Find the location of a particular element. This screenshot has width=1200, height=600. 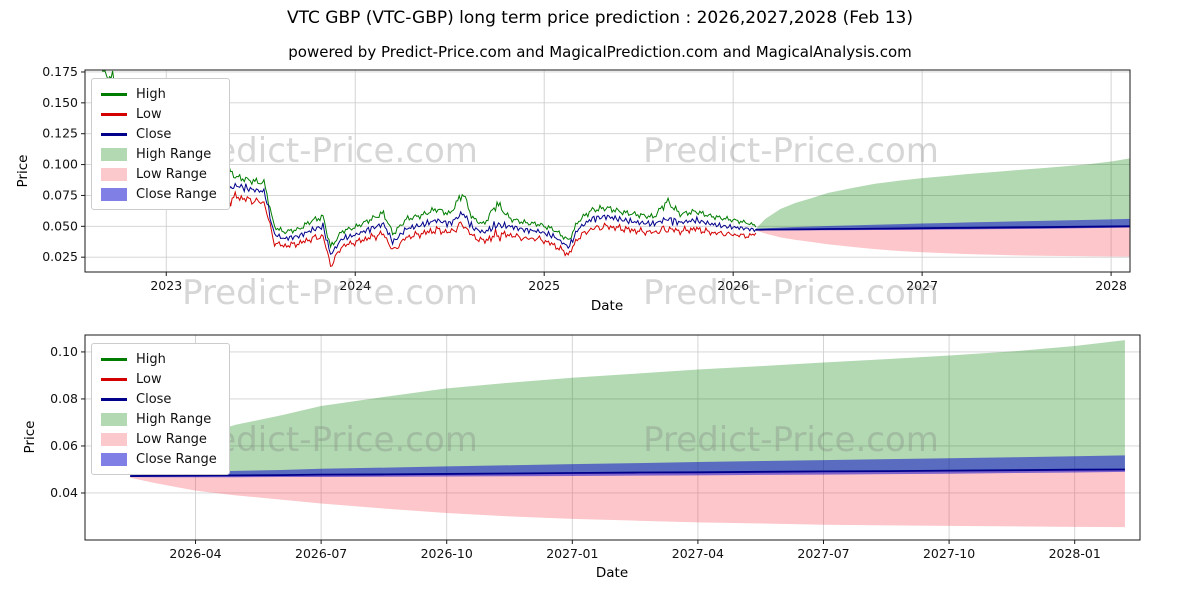

y-tick-label: 0.050 is located at coordinates (60, 225).